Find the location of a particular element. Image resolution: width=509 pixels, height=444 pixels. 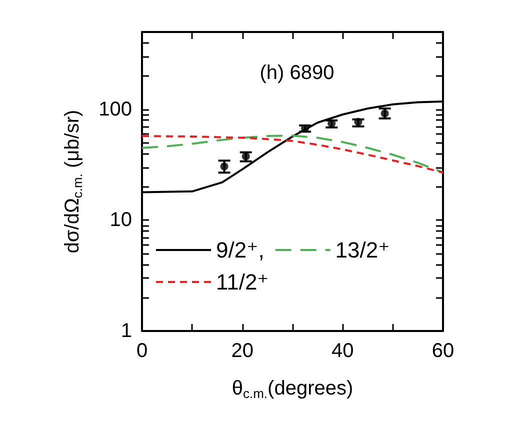

text: (h) 6890 is located at coordinates (297, 73).